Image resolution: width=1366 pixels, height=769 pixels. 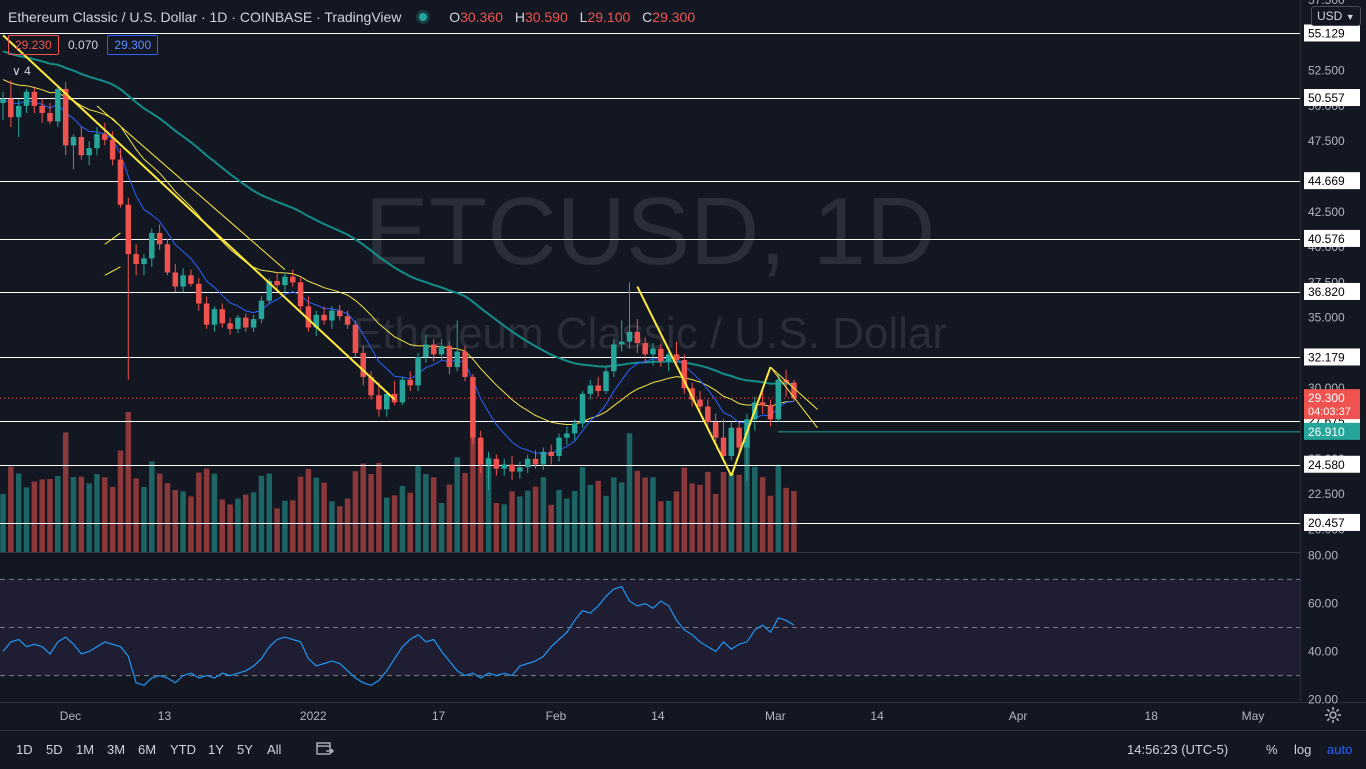 I want to click on timeframe-ytd: YTD, so click(x=183, y=749).